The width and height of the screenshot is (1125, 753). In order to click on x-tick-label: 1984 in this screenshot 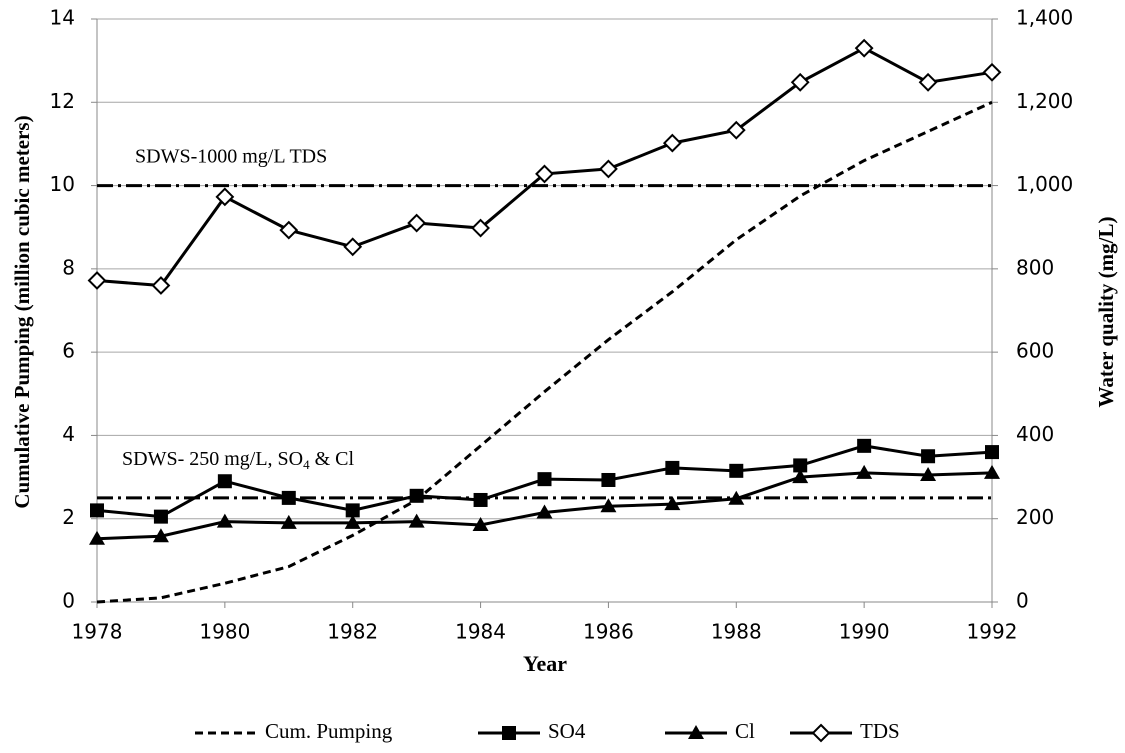, I will do `click(480, 632)`.